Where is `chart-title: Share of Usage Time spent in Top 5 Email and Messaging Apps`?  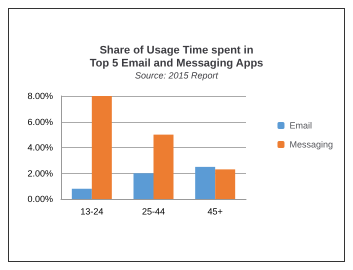 chart-title: Share of Usage Time spent in Top 5 Email and Messaging Apps is located at coordinates (177, 57).